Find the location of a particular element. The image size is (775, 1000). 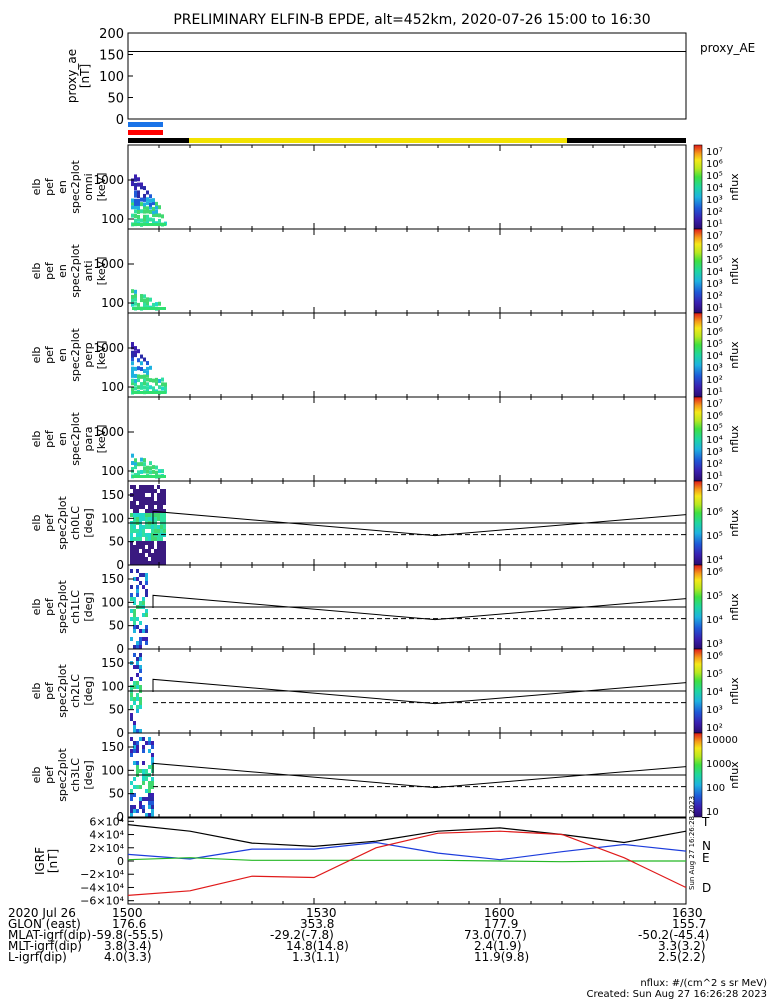

spec-perp-ylabel-line: spec2plot is located at coordinates (75, 355).